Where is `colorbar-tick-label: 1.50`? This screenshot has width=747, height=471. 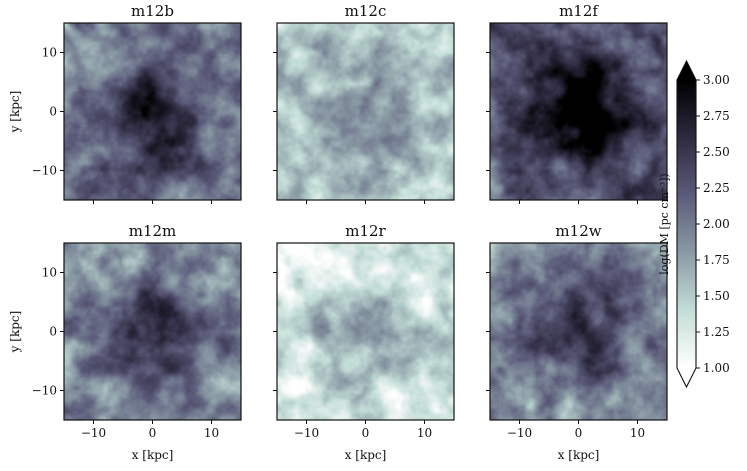
colorbar-tick-label: 1.50 is located at coordinates (716, 296).